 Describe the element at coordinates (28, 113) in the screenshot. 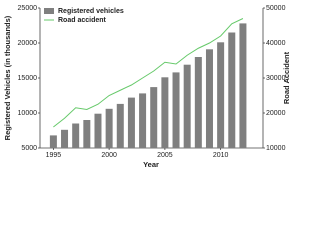

I see `y-tick-label: 10000` at that location.